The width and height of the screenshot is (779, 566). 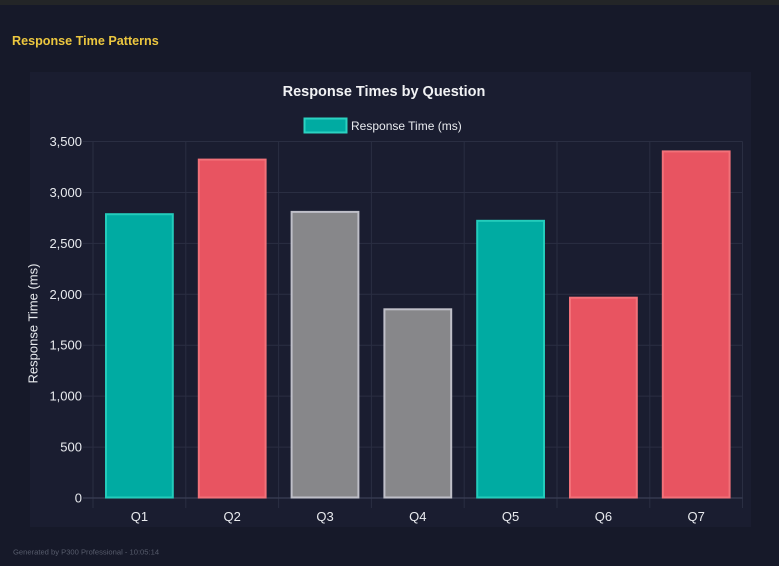 What do you see at coordinates (384, 92) in the screenshot?
I see `svg-text: Response Times by Question` at bounding box center [384, 92].